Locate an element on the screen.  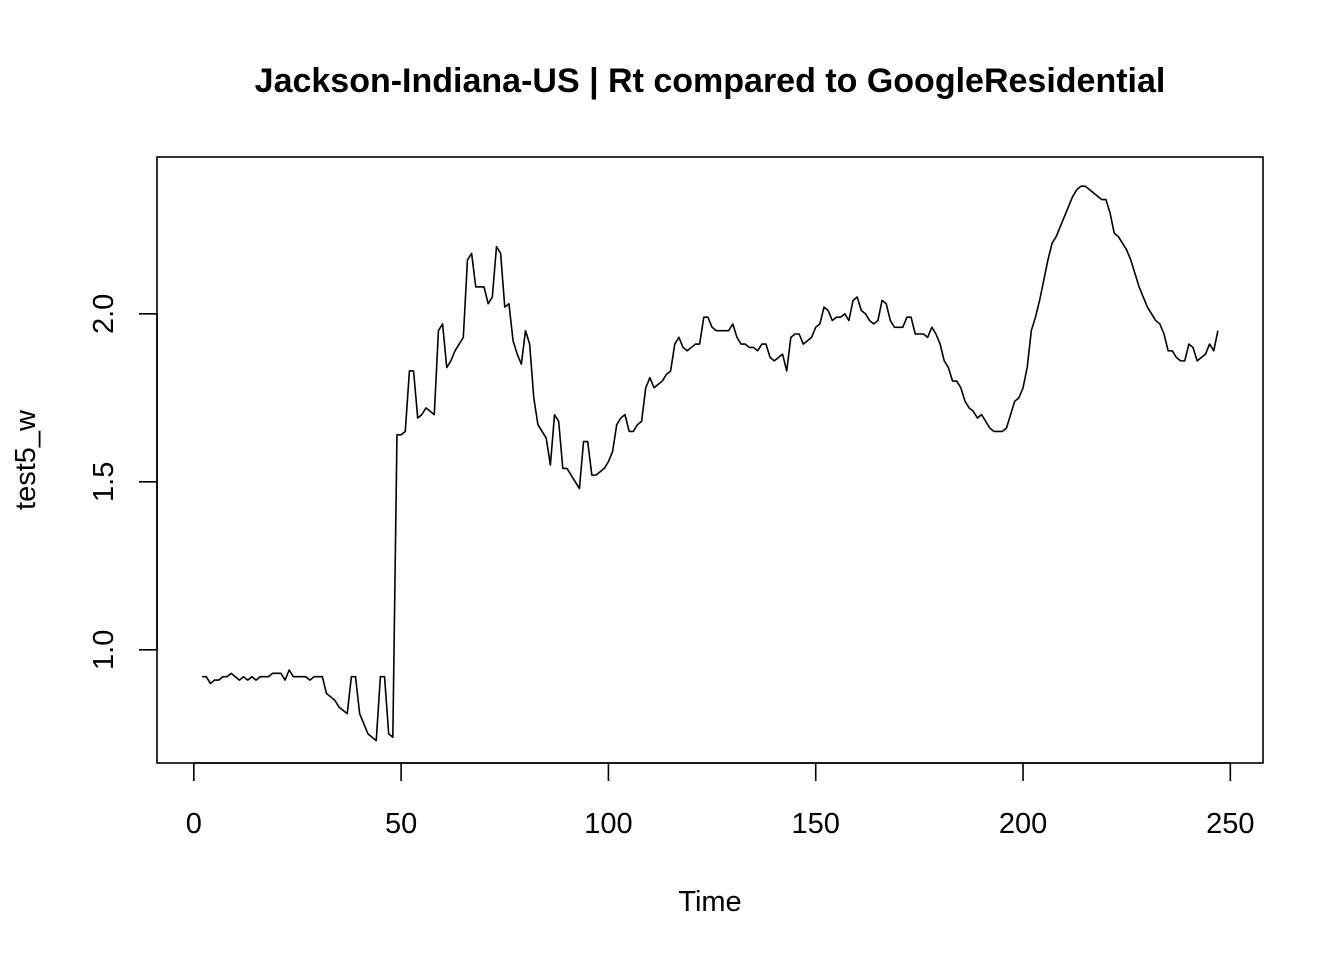
x-axis-label: Time is located at coordinates (709, 902).